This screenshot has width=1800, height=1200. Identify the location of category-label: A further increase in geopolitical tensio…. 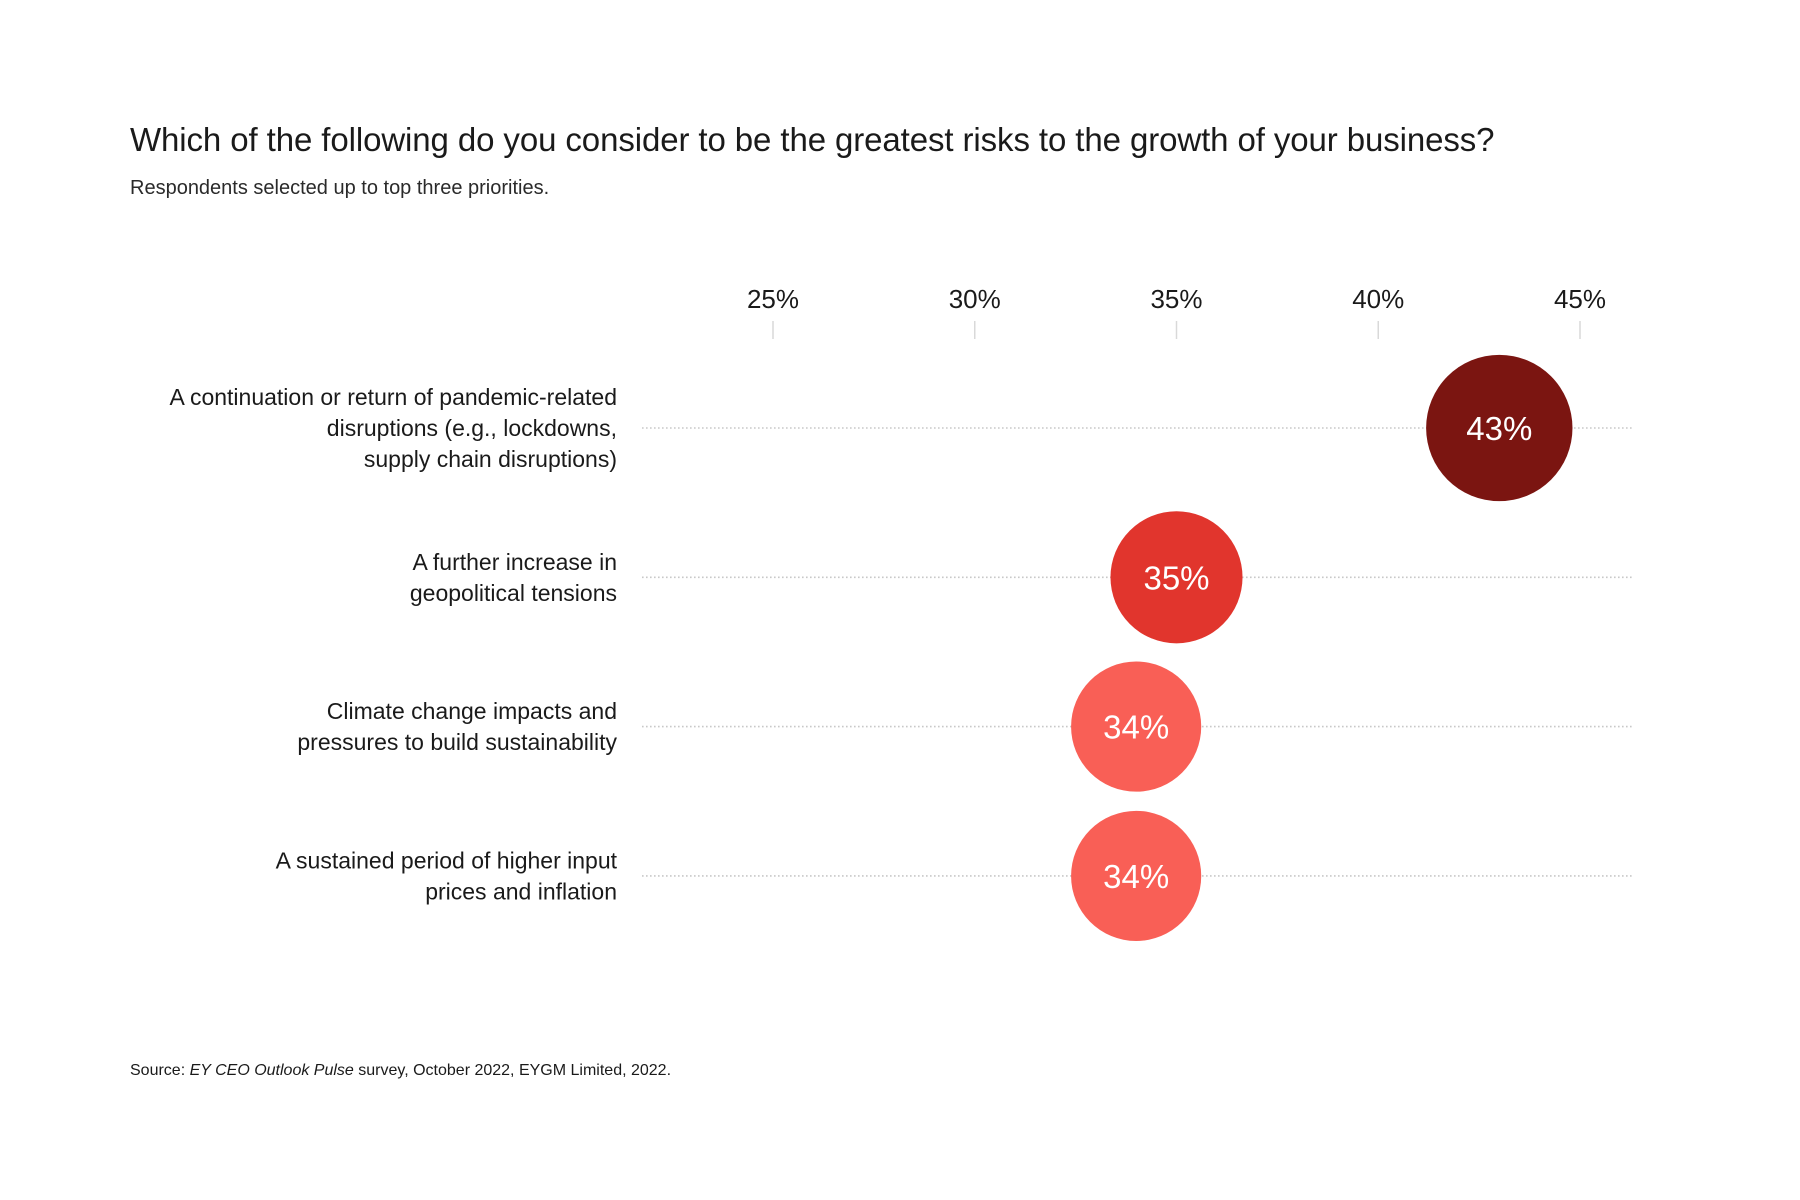
(513, 577).